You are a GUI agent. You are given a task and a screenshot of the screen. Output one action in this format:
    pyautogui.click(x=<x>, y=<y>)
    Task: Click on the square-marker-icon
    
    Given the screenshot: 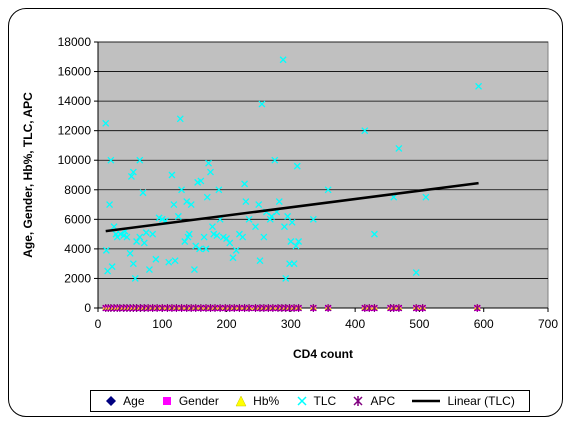 What is the action you would take?
    pyautogui.click(x=166, y=401)
    